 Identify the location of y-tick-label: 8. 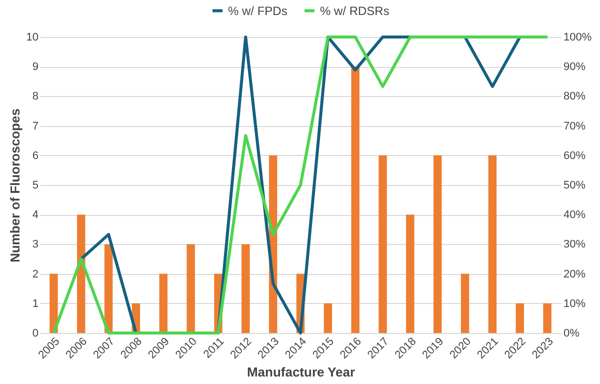
(35, 96).